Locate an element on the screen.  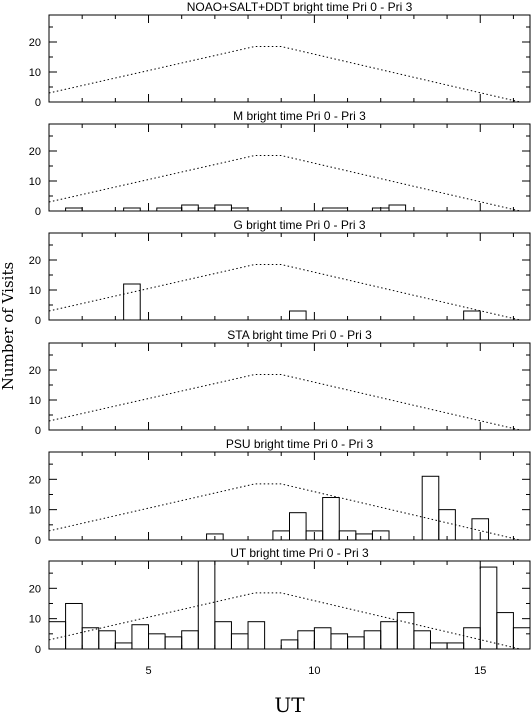
panel-title: NOAO+SALT+DDT bright time Pri 0 - Pri 3 is located at coordinates (300, 7).